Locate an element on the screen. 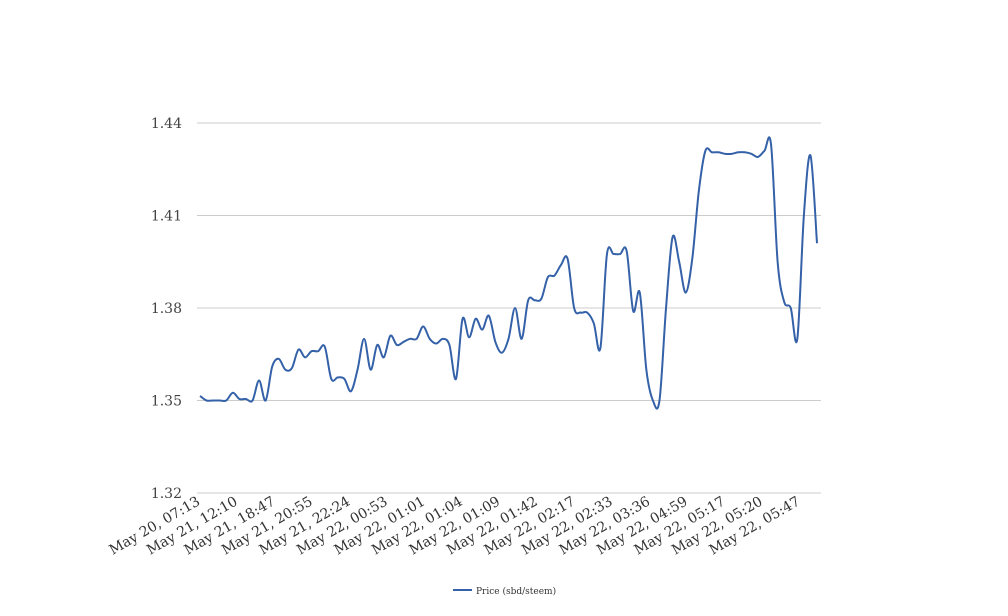 The width and height of the screenshot is (1008, 616). legend: Price (sbd/steem) is located at coordinates (504, 591).